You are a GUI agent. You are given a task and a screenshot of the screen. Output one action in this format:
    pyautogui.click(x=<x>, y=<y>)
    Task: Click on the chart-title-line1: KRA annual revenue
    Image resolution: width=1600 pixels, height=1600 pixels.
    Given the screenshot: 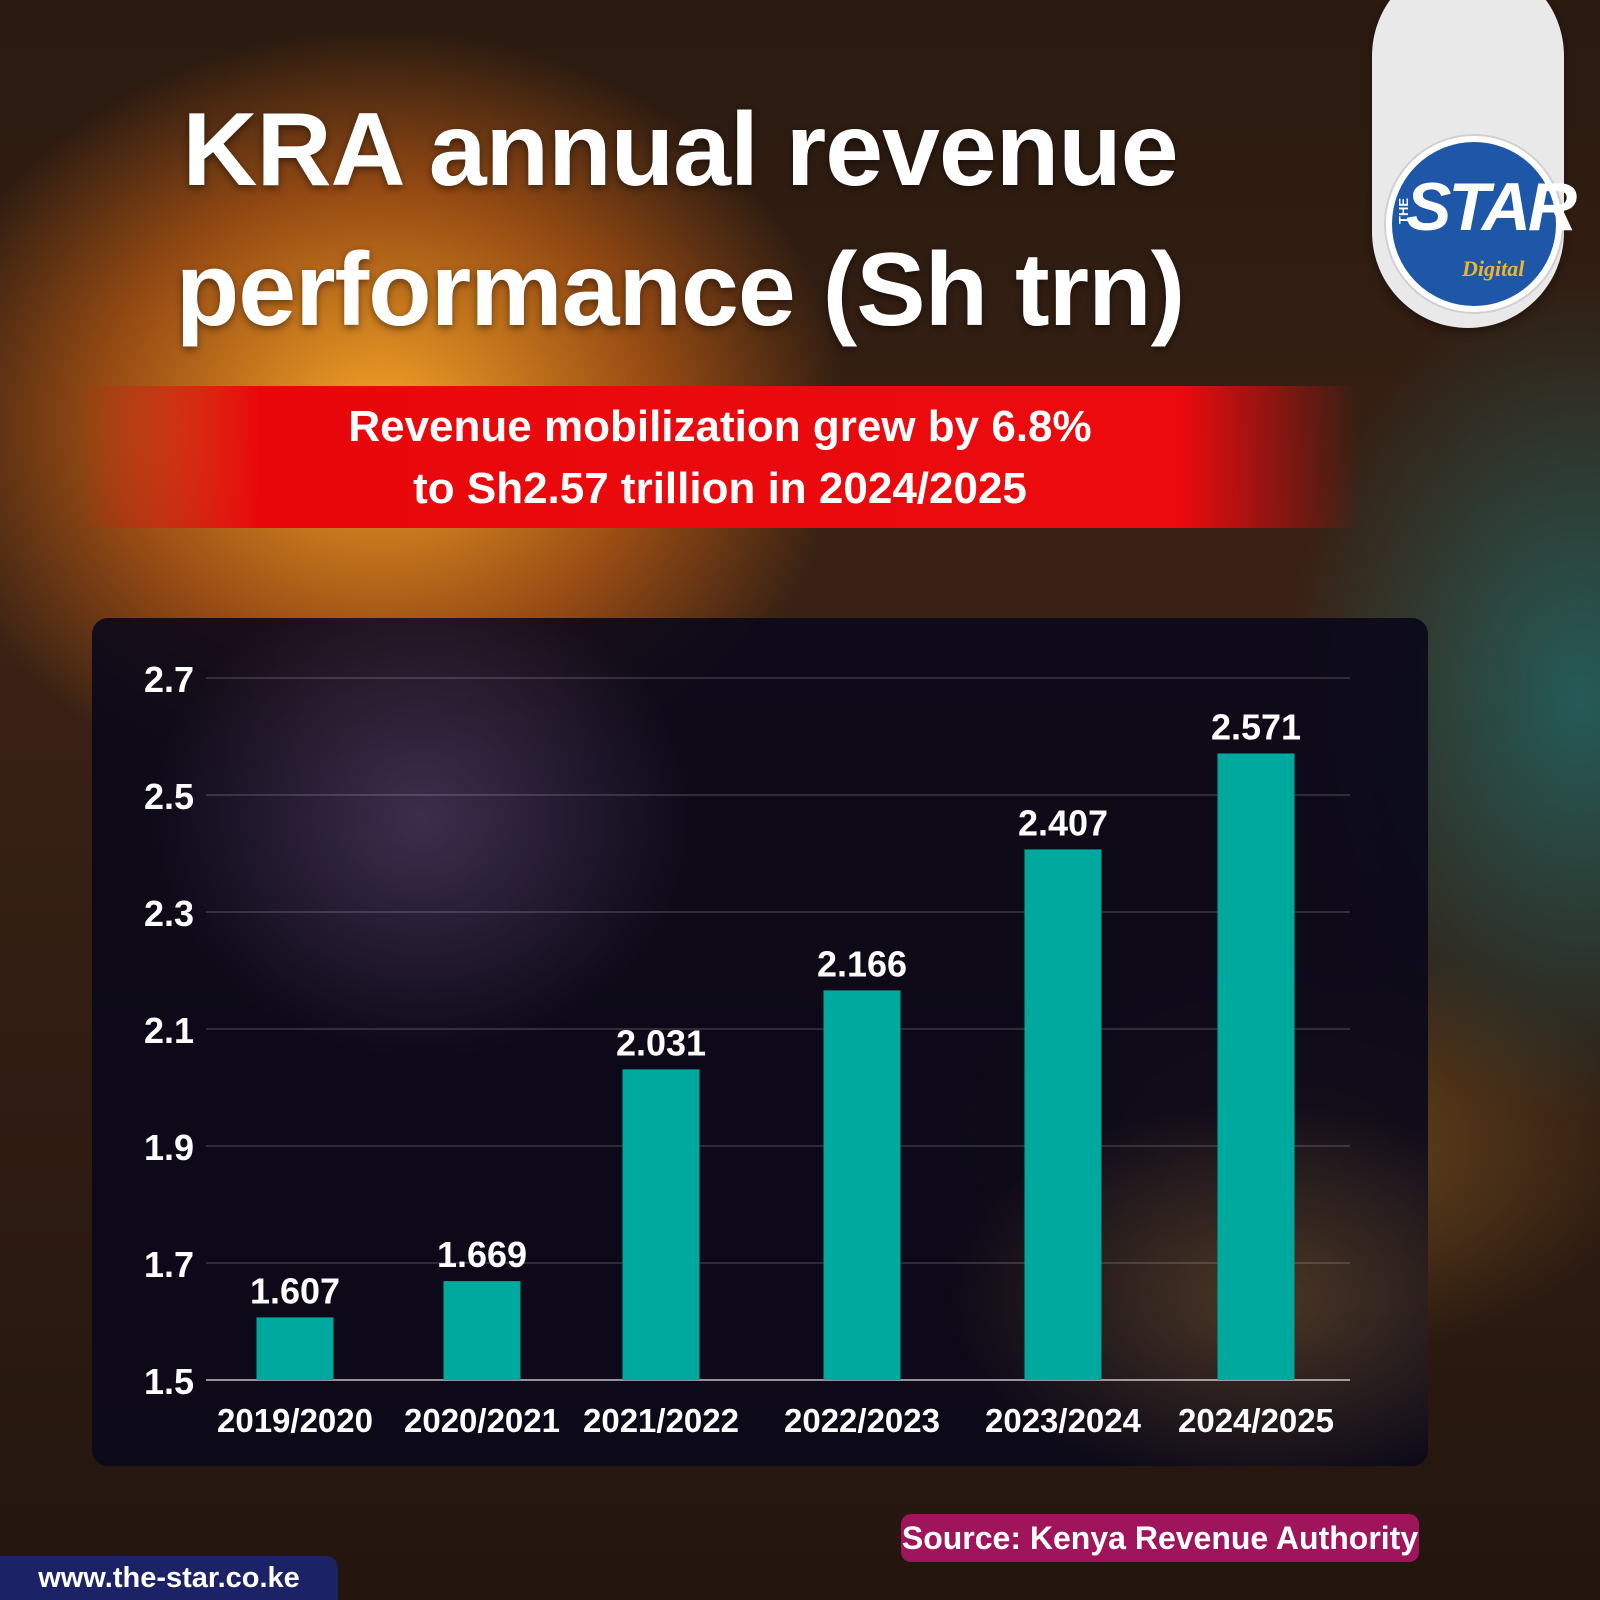 What is the action you would take?
    pyautogui.click(x=680, y=150)
    